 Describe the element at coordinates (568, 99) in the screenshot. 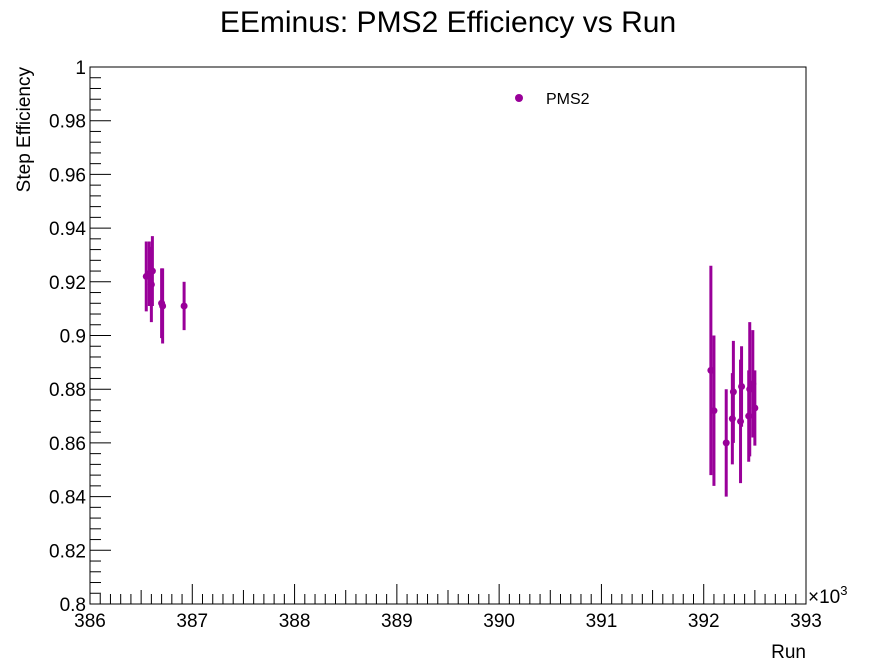

I see `legend-label: PMS2` at that location.